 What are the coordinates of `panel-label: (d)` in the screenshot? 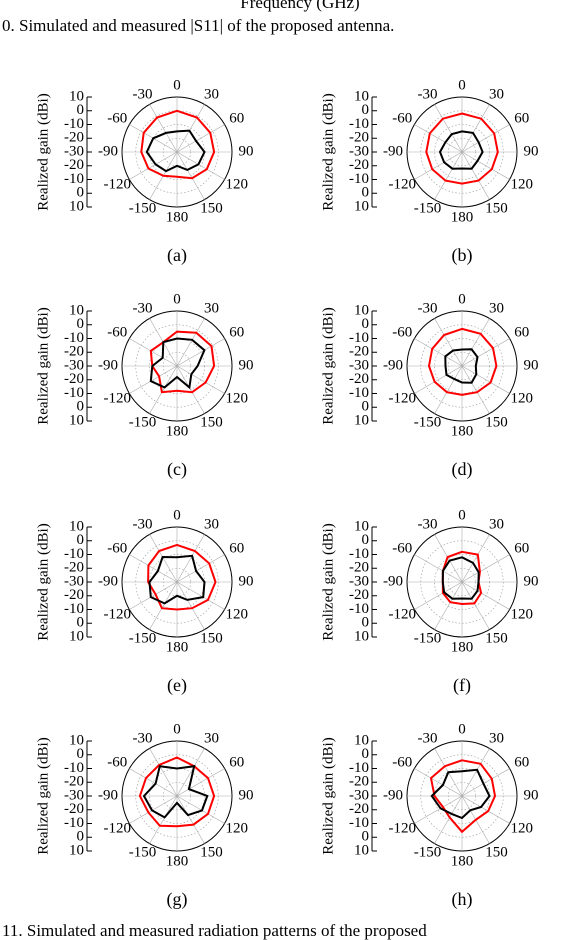 It's located at (462, 469).